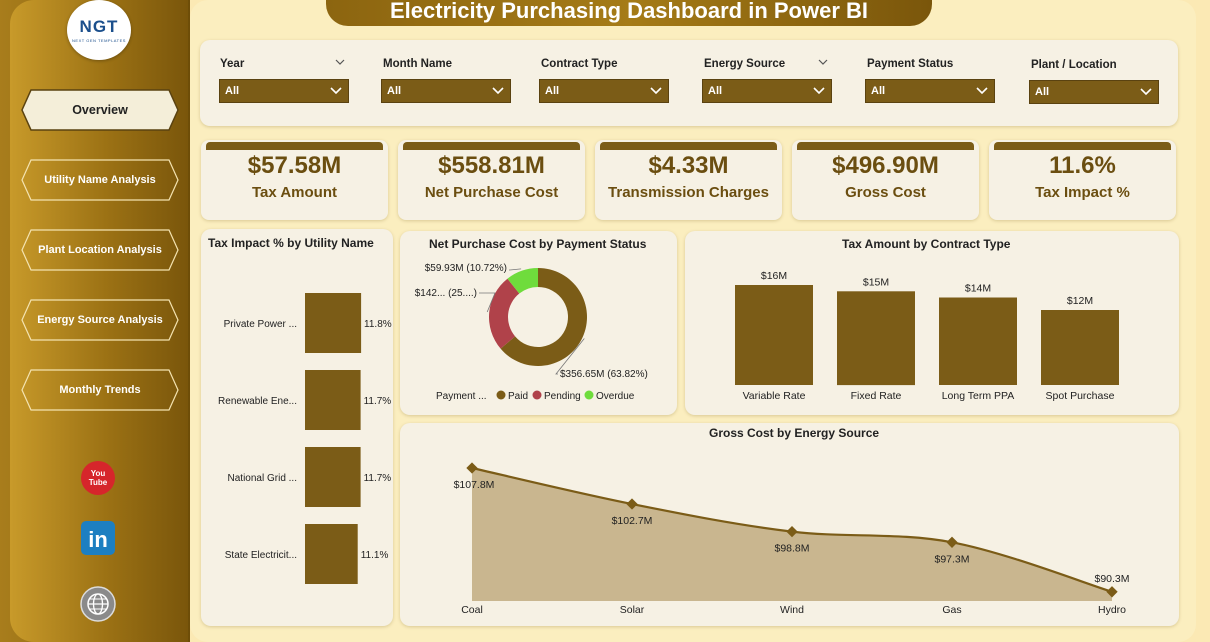 The image size is (1210, 642). I want to click on nav-plant-location-analysis-label: Plant Location Analysis, so click(100, 250).